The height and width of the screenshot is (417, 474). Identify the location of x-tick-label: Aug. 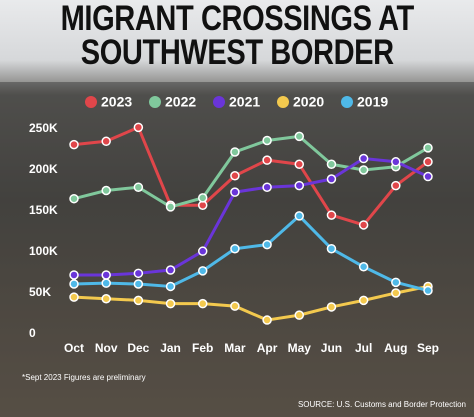
(395, 348).